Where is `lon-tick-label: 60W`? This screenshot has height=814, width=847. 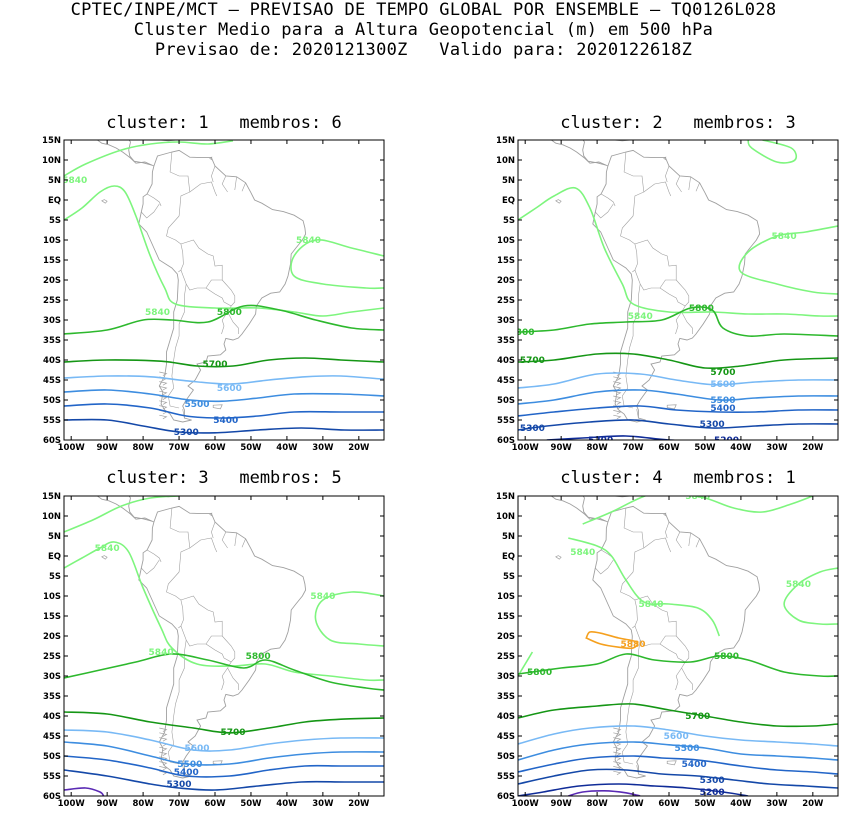
lon-tick-label: 60W is located at coordinates (215, 804).